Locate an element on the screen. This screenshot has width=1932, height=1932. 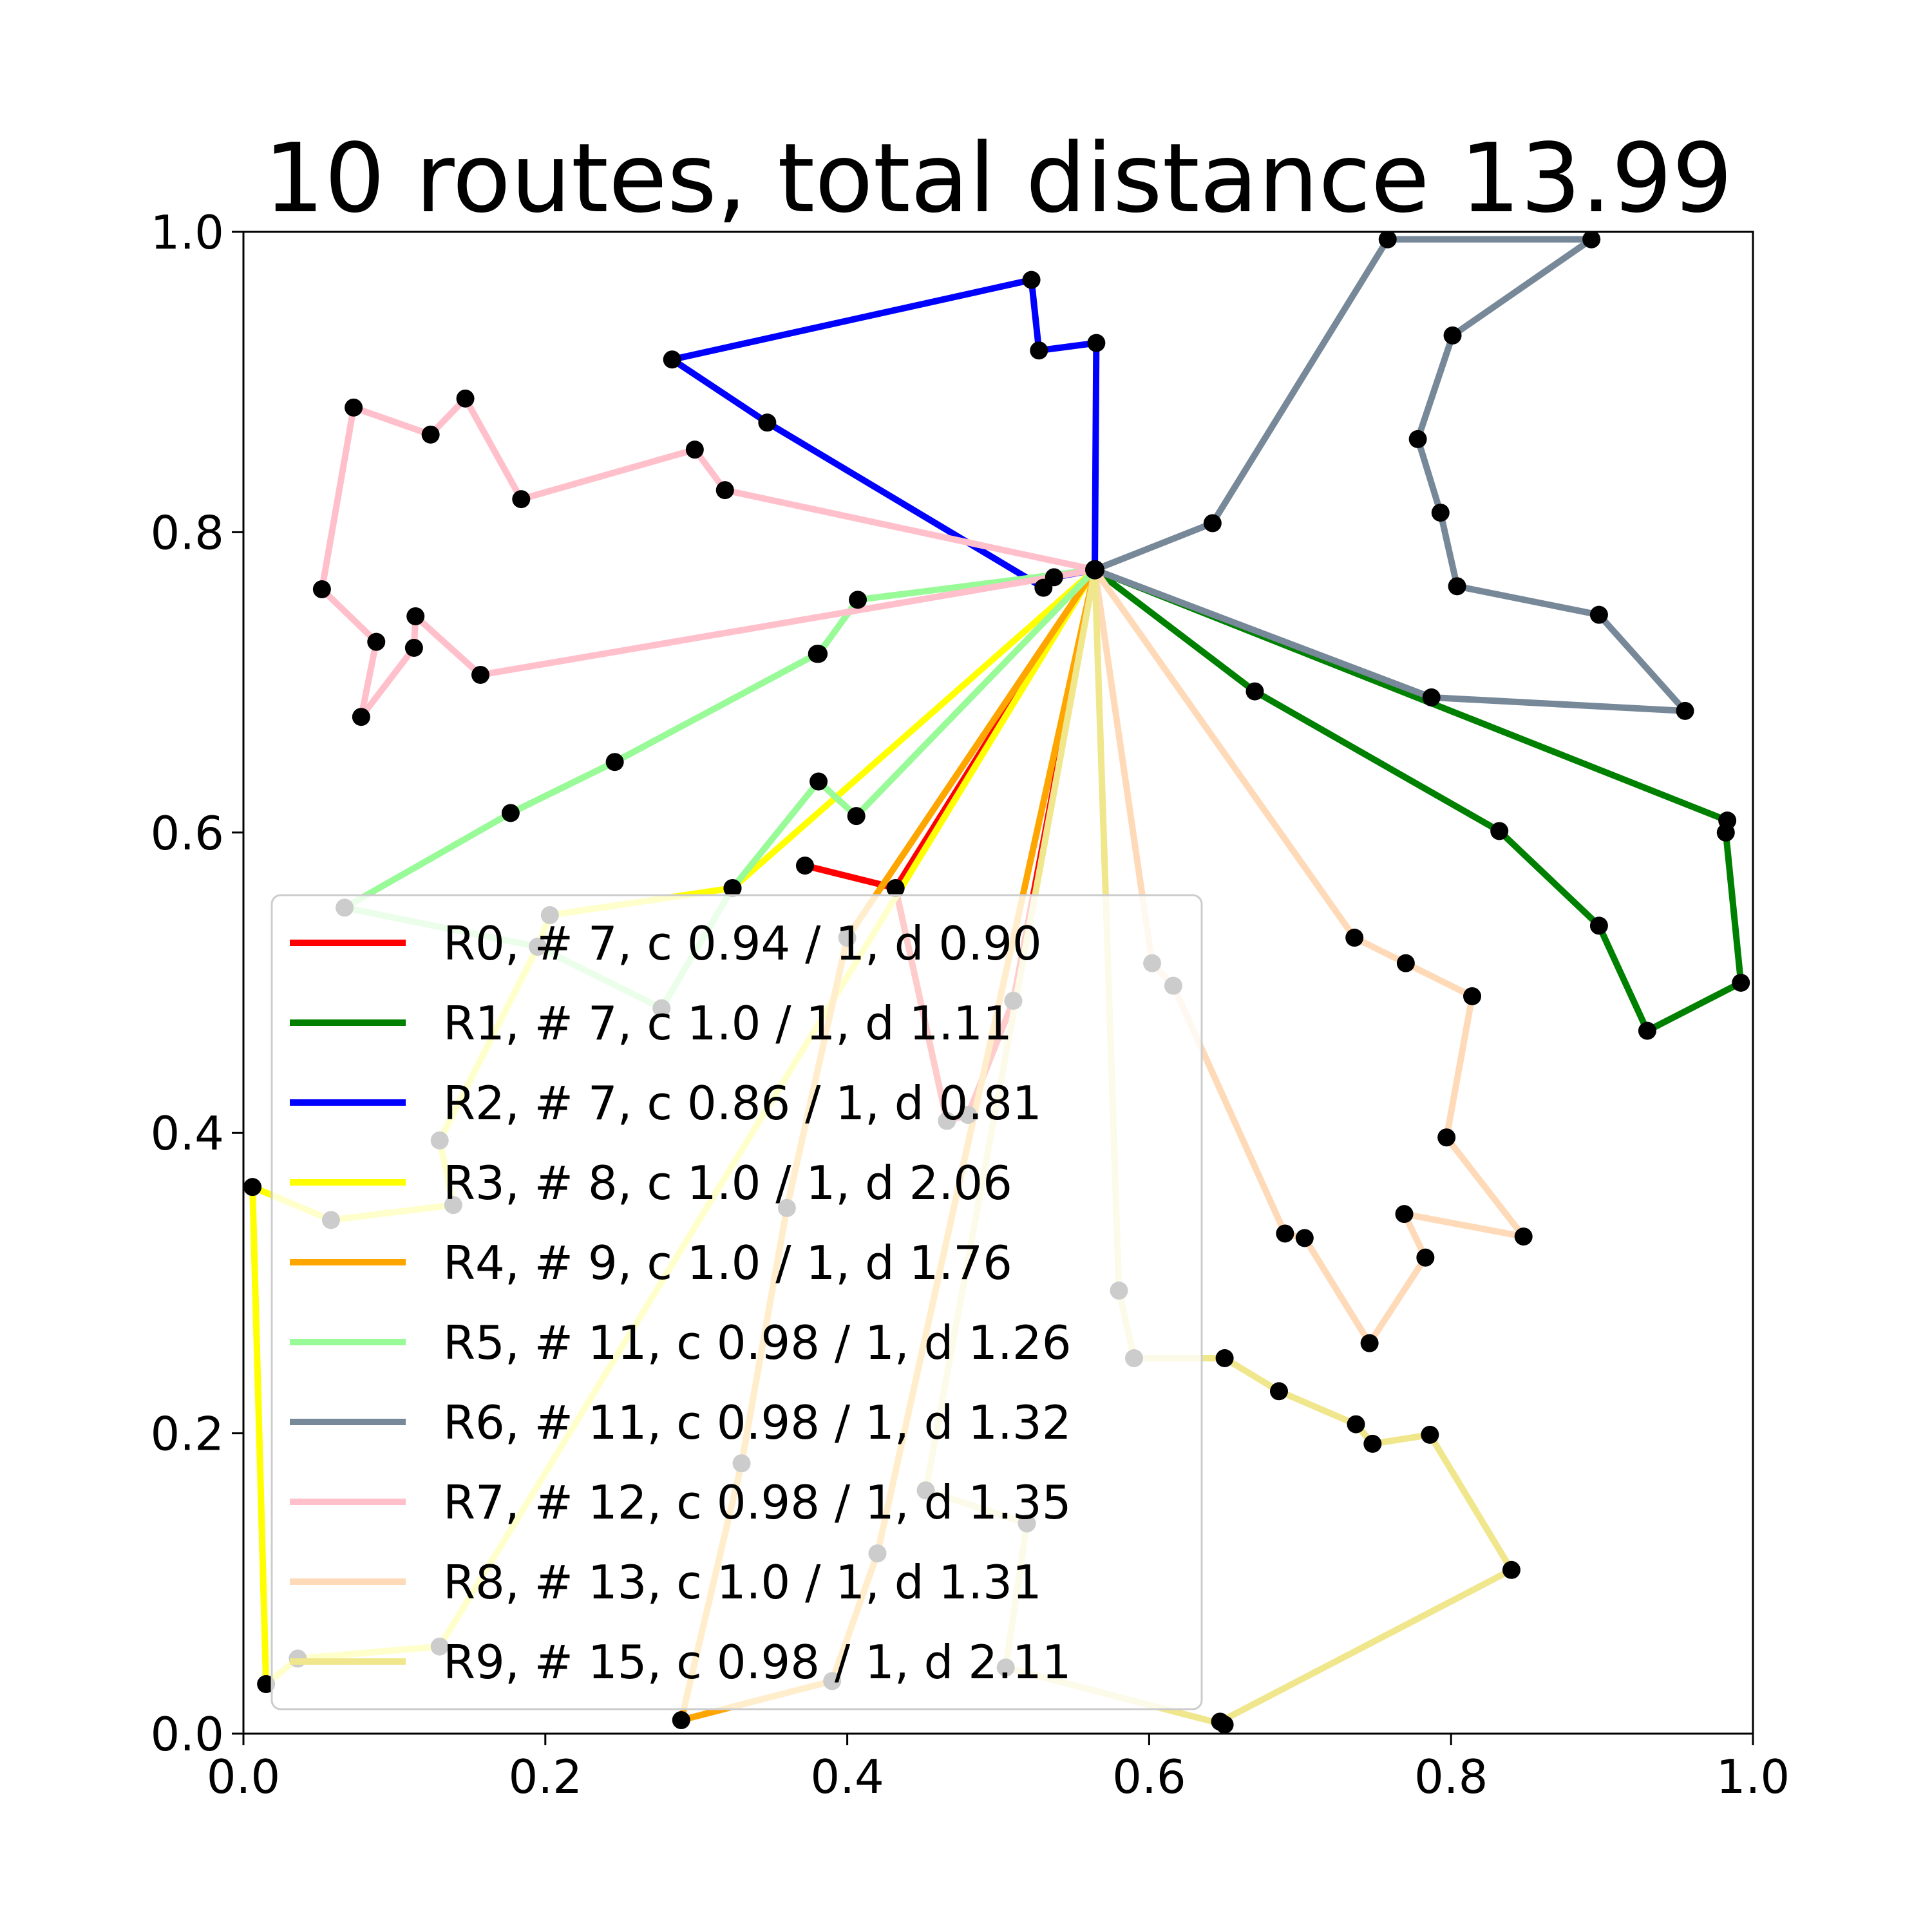
y-tick-label: 0.2 is located at coordinates (187, 1434).